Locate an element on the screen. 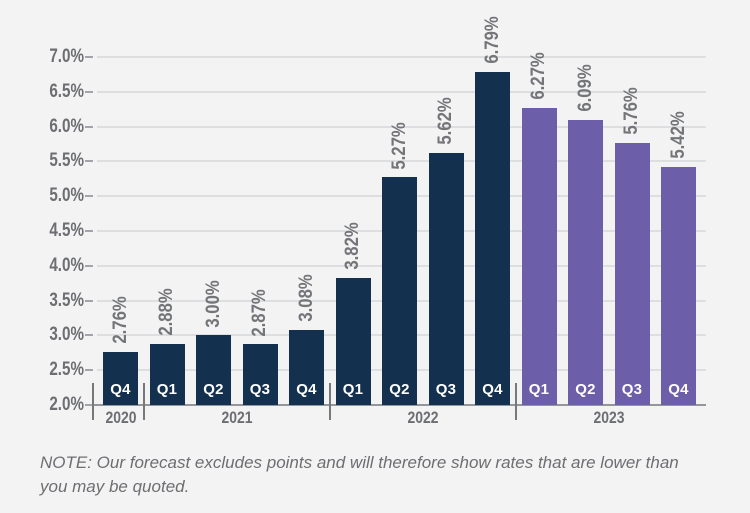 The height and width of the screenshot is (513, 750). bar-value-label: 6.79% is located at coordinates (492, 39).